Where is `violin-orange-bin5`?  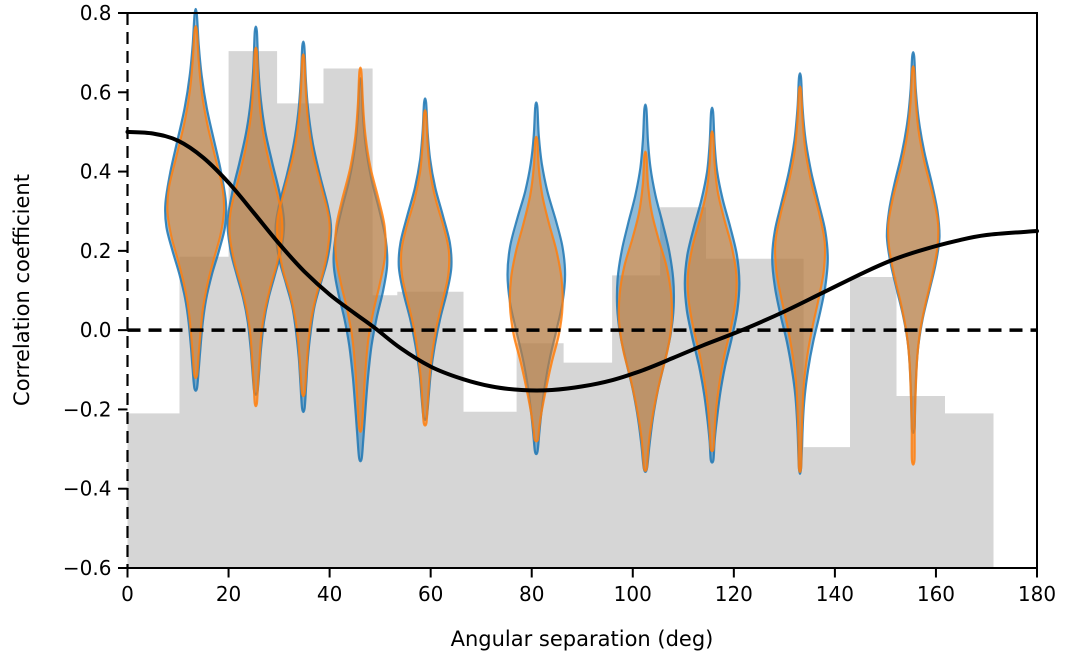 violin-orange-bin5 is located at coordinates (425, 268).